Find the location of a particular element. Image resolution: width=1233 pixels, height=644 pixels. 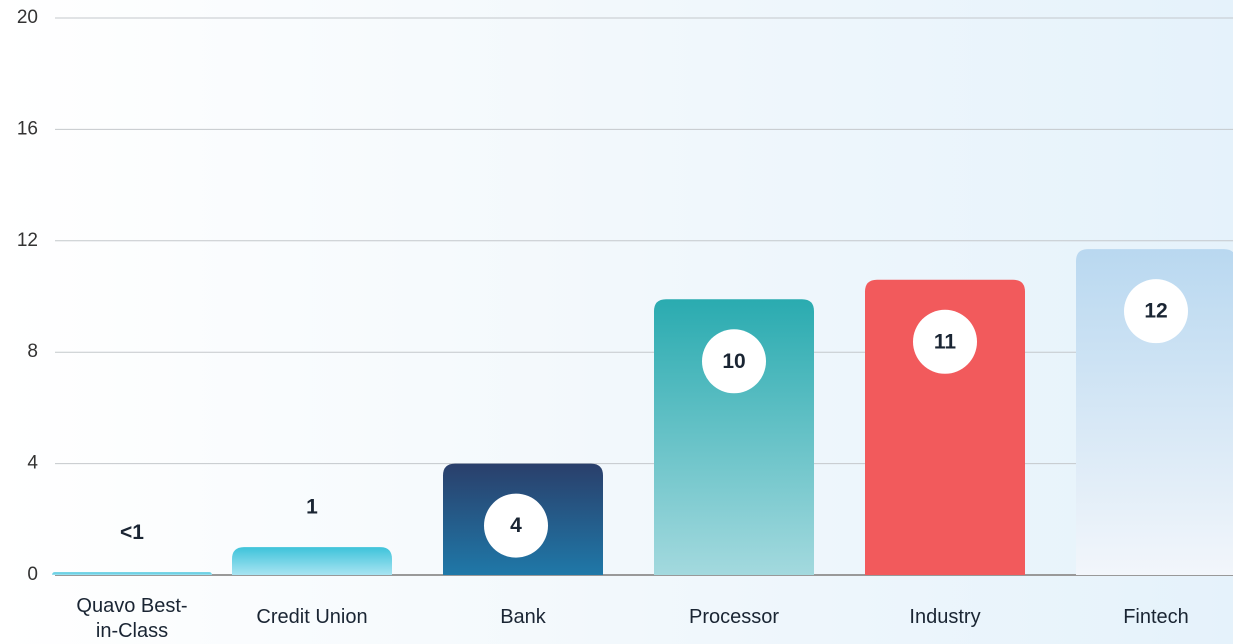

x-tick-label: Bank is located at coordinates (523, 617).